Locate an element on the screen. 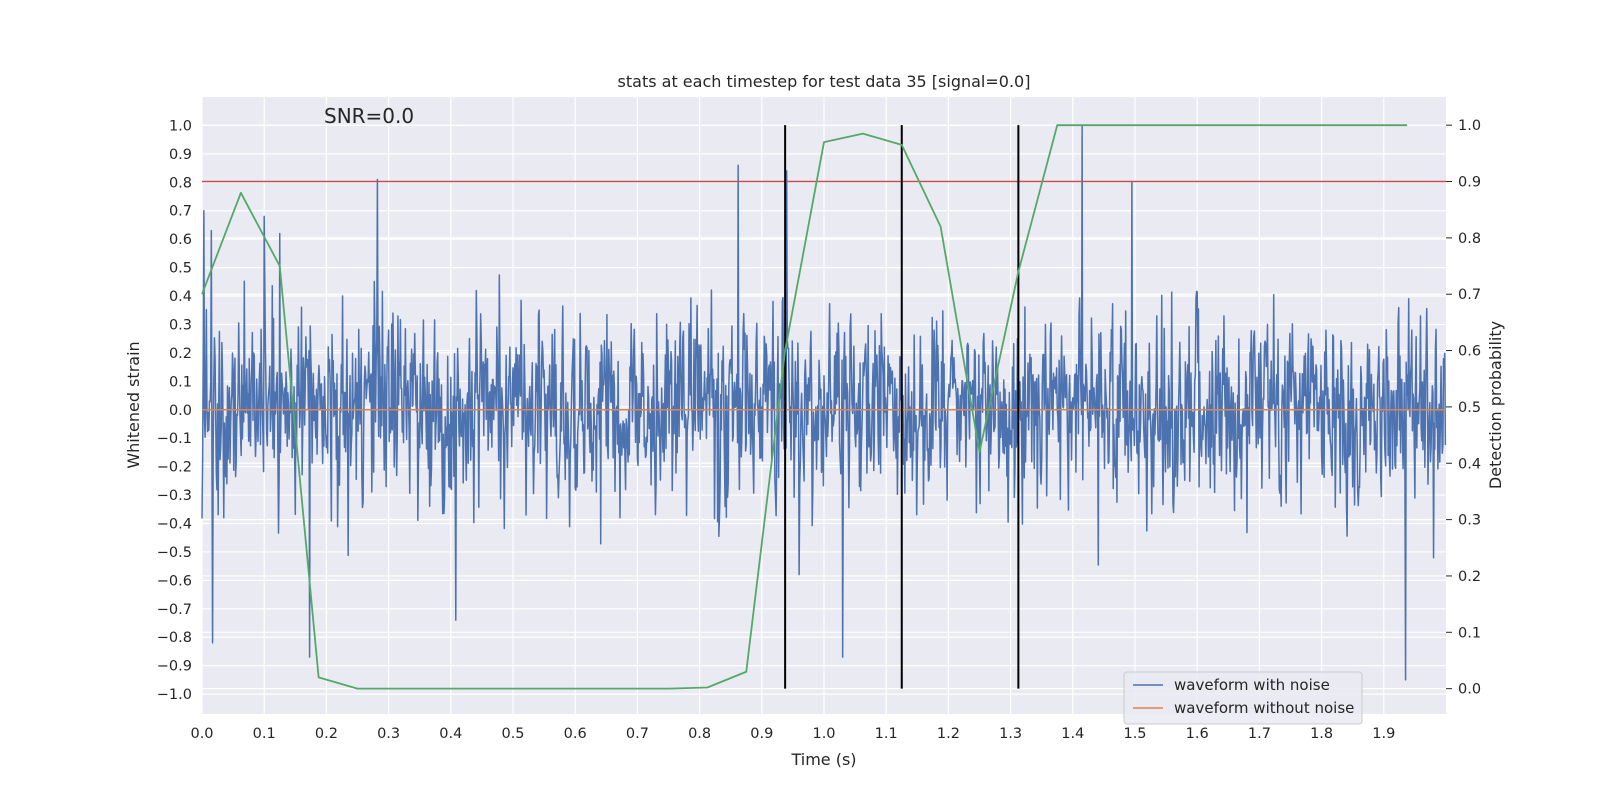  y-axis-right-ticks: 1.0 0.9 0.8 0.7 0.6 0.5 0.4 0.3 0.2 0.1 0.0 is located at coordinates (1463, 408).